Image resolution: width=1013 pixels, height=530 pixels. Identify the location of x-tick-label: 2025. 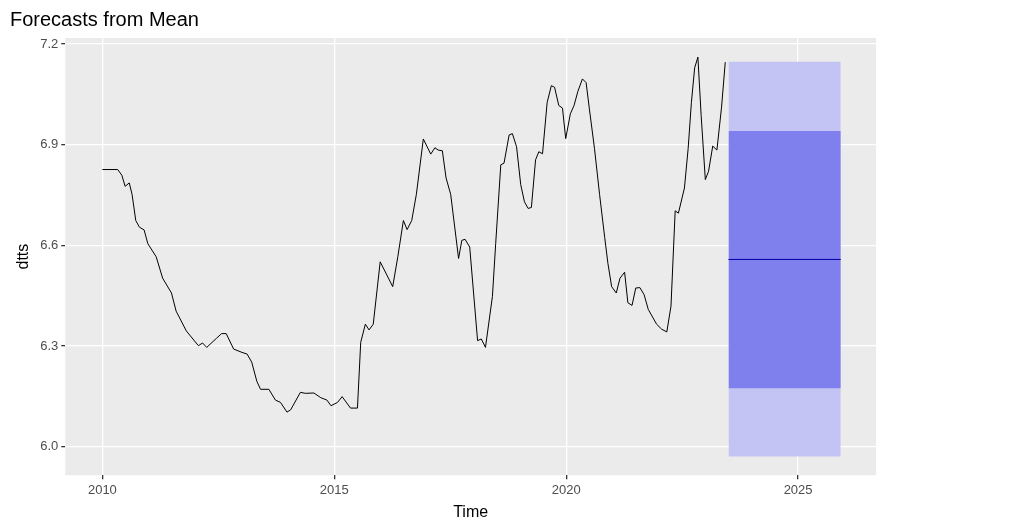
(798, 489).